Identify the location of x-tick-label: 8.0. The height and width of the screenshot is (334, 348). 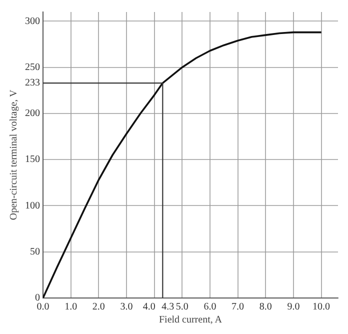
(265, 307).